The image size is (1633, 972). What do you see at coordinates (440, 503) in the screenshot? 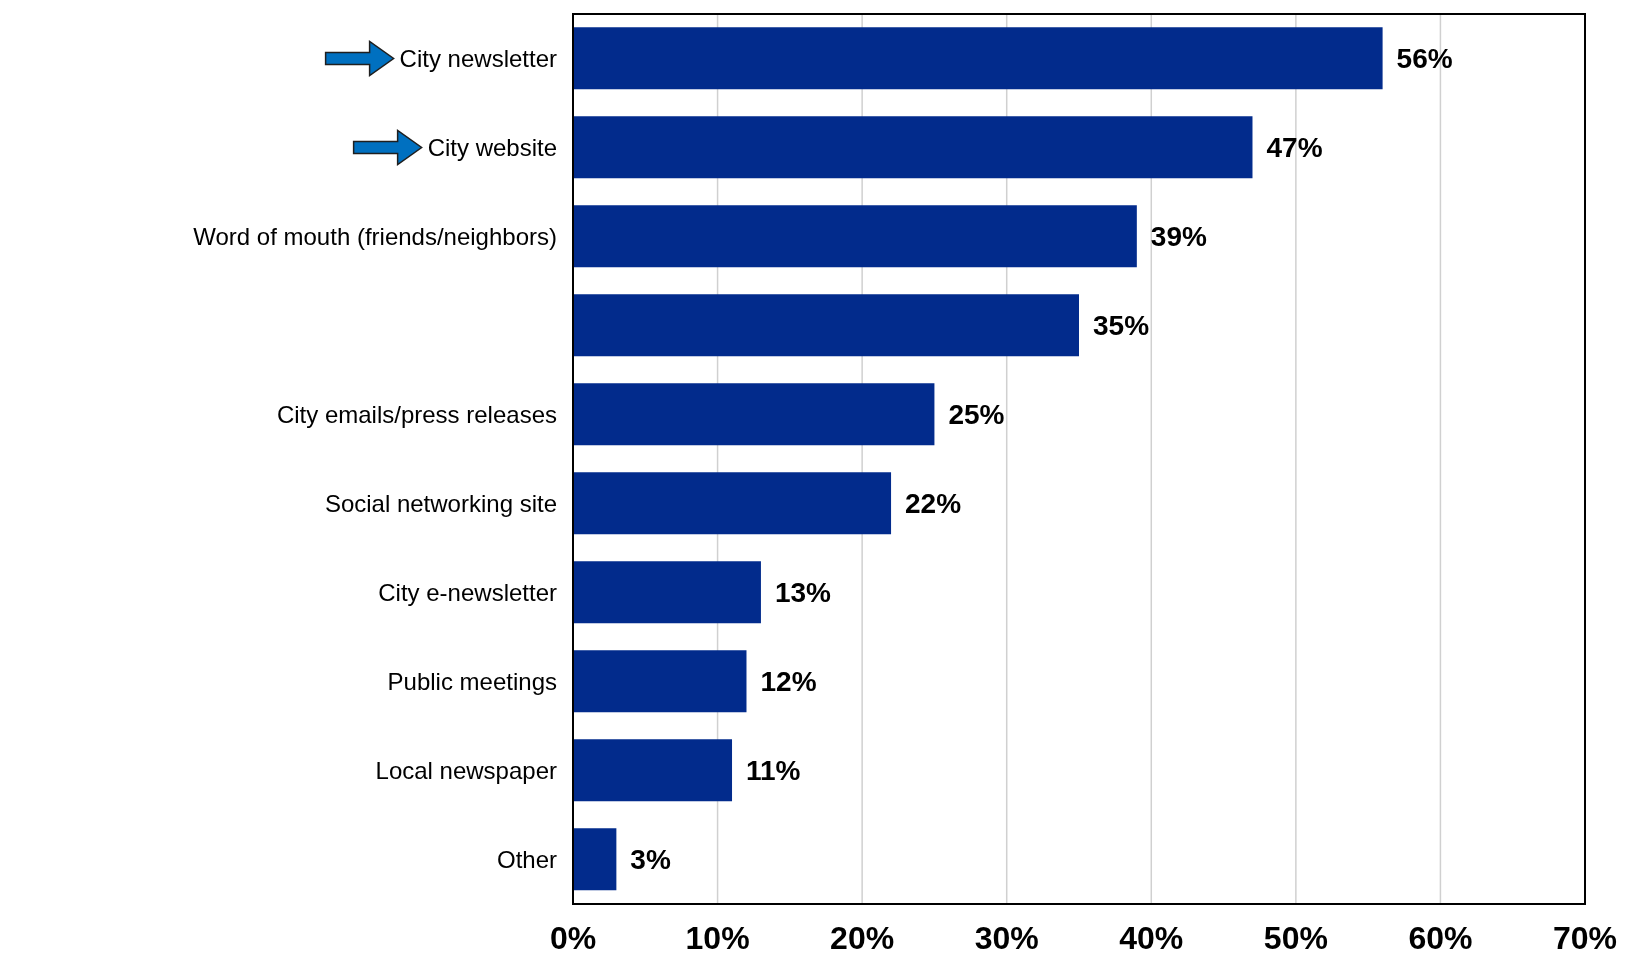
I see `y-tick-label: Social networking site` at bounding box center [440, 503].